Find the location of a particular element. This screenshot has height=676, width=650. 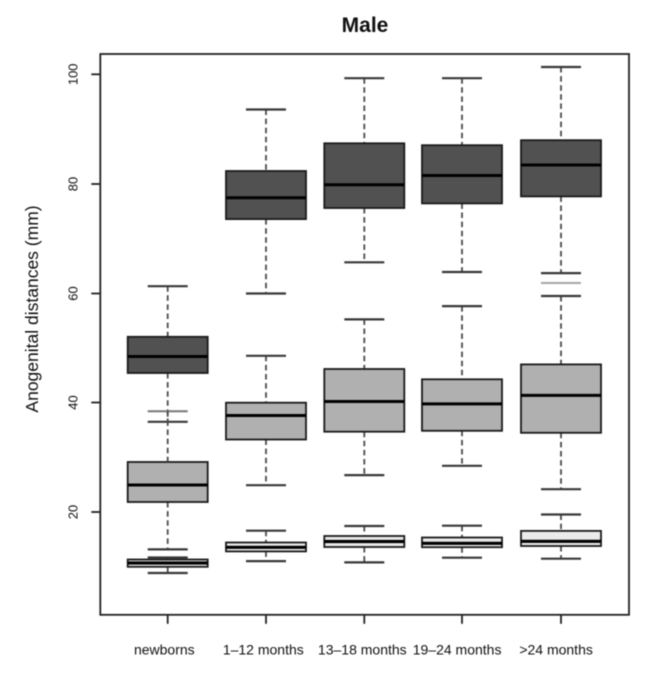

svg-text: newborns is located at coordinates (164, 650).